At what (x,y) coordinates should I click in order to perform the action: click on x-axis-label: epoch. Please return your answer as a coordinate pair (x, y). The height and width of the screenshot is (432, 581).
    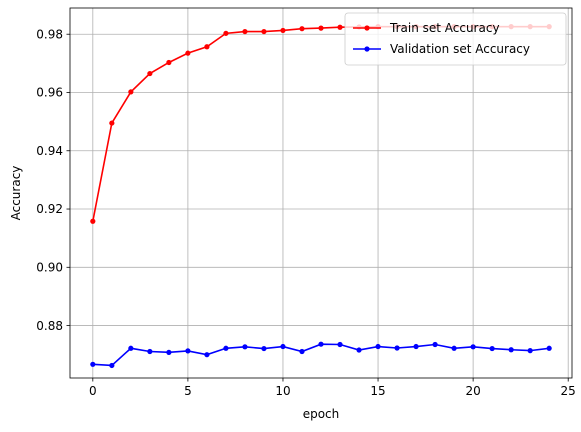
    Looking at the image, I should click on (321, 414).